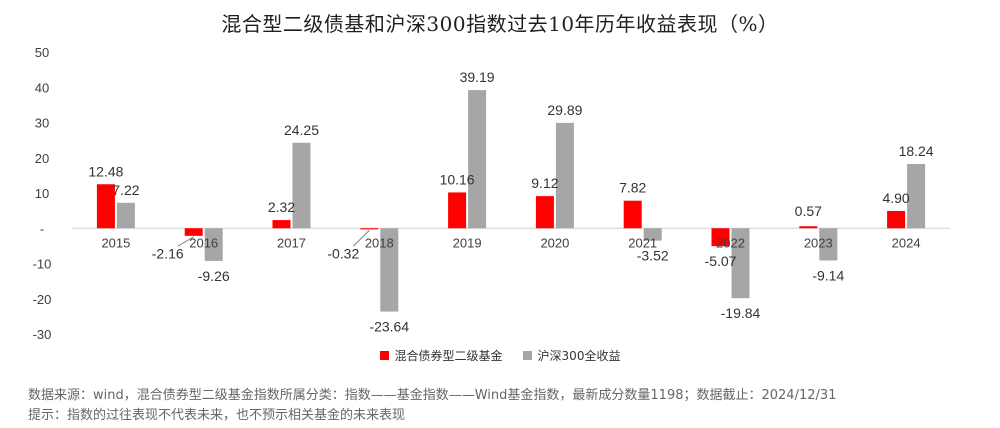 This screenshot has height=428, width=1000. Describe the element at coordinates (808, 211) in the screenshot. I see `data-label-fund: 0.57` at that location.